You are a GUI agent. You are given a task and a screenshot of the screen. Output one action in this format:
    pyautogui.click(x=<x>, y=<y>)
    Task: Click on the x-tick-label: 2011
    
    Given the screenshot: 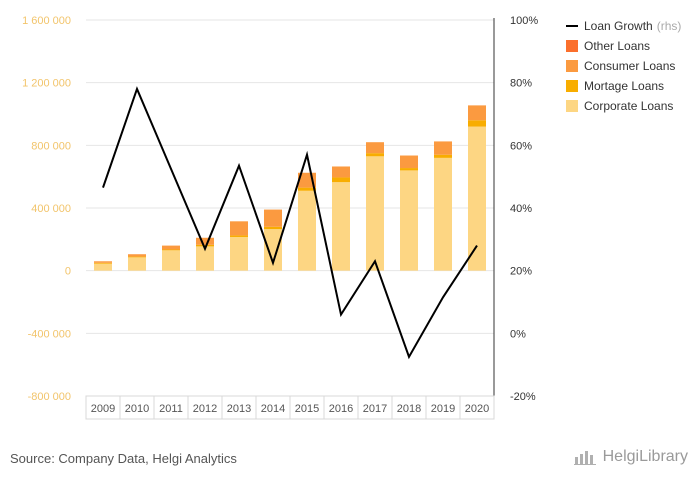 What is the action you would take?
    pyautogui.click(x=171, y=409)
    